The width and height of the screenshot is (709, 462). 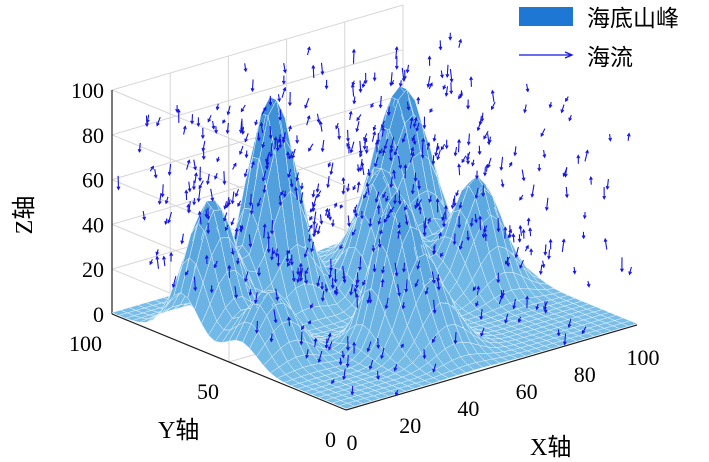 What do you see at coordinates (85, 343) in the screenshot?
I see `y-tick-label: 100` at bounding box center [85, 343].